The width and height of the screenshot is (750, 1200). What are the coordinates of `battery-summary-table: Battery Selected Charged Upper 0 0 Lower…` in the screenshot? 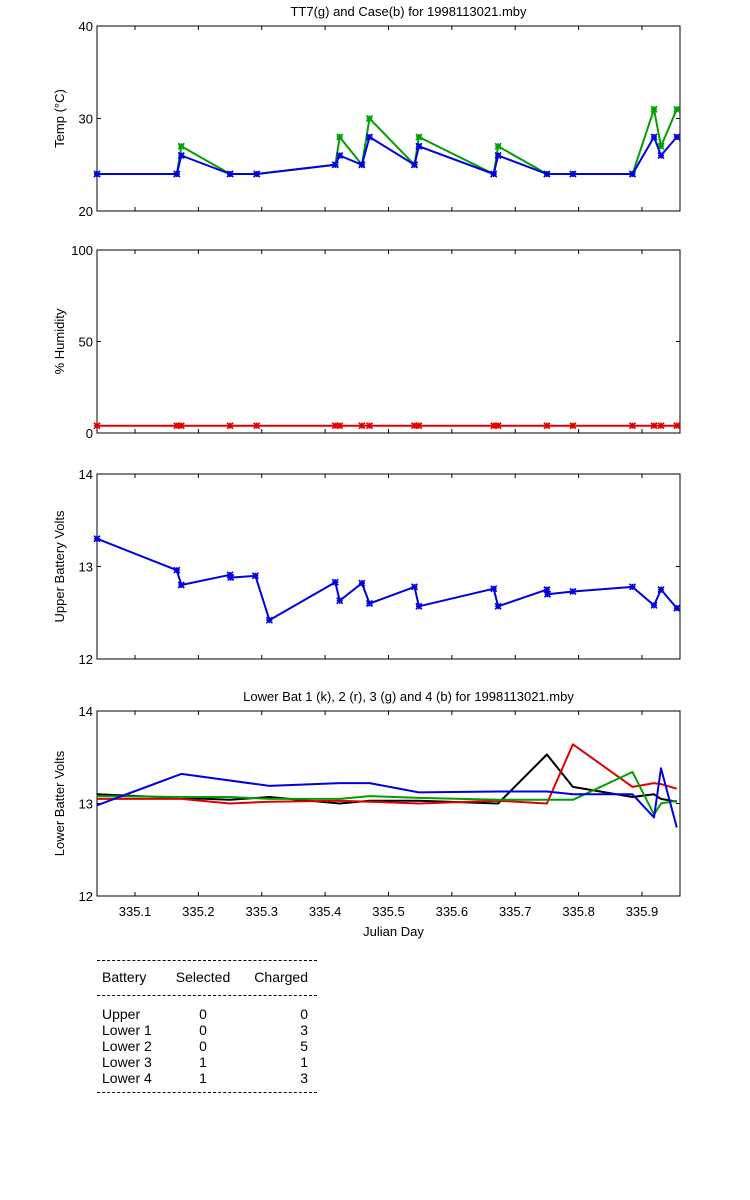 It's located at (207, 1026).